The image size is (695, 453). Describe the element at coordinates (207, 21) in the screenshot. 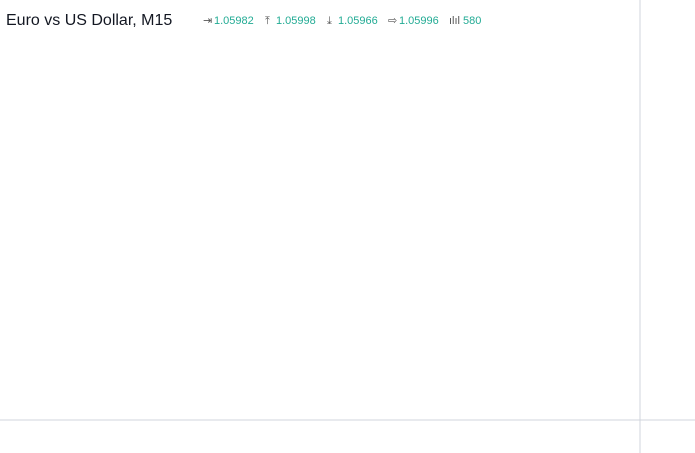

I see `open-icon: ⇥` at that location.